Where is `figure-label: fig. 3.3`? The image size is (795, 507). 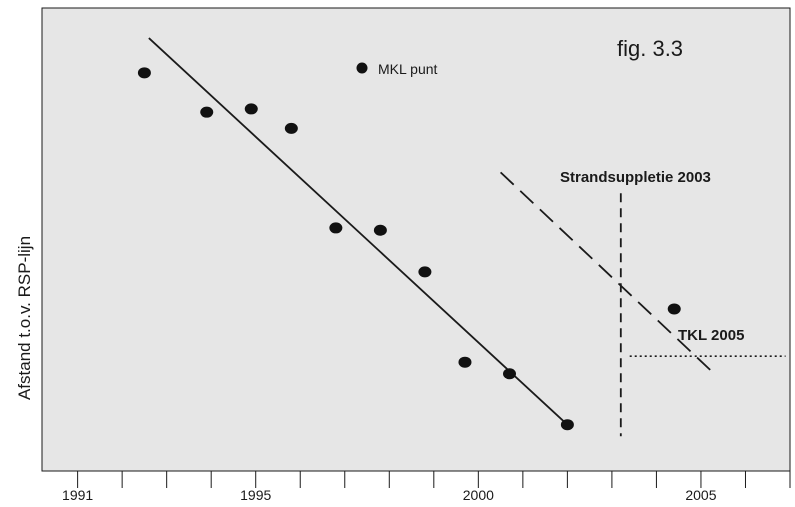
figure-label: fig. 3.3 is located at coordinates (650, 48).